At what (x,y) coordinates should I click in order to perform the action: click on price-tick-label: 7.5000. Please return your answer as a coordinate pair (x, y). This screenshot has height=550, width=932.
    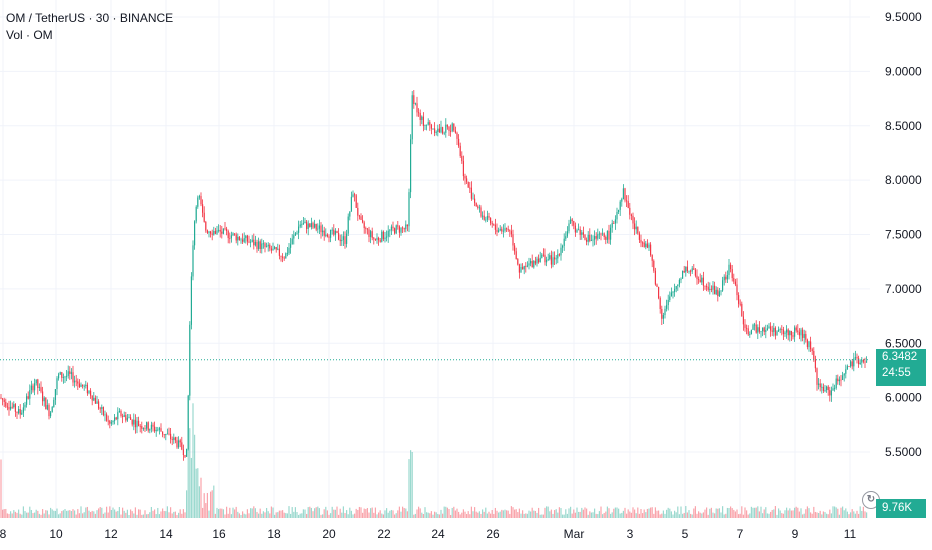
    Looking at the image, I should click on (903, 235).